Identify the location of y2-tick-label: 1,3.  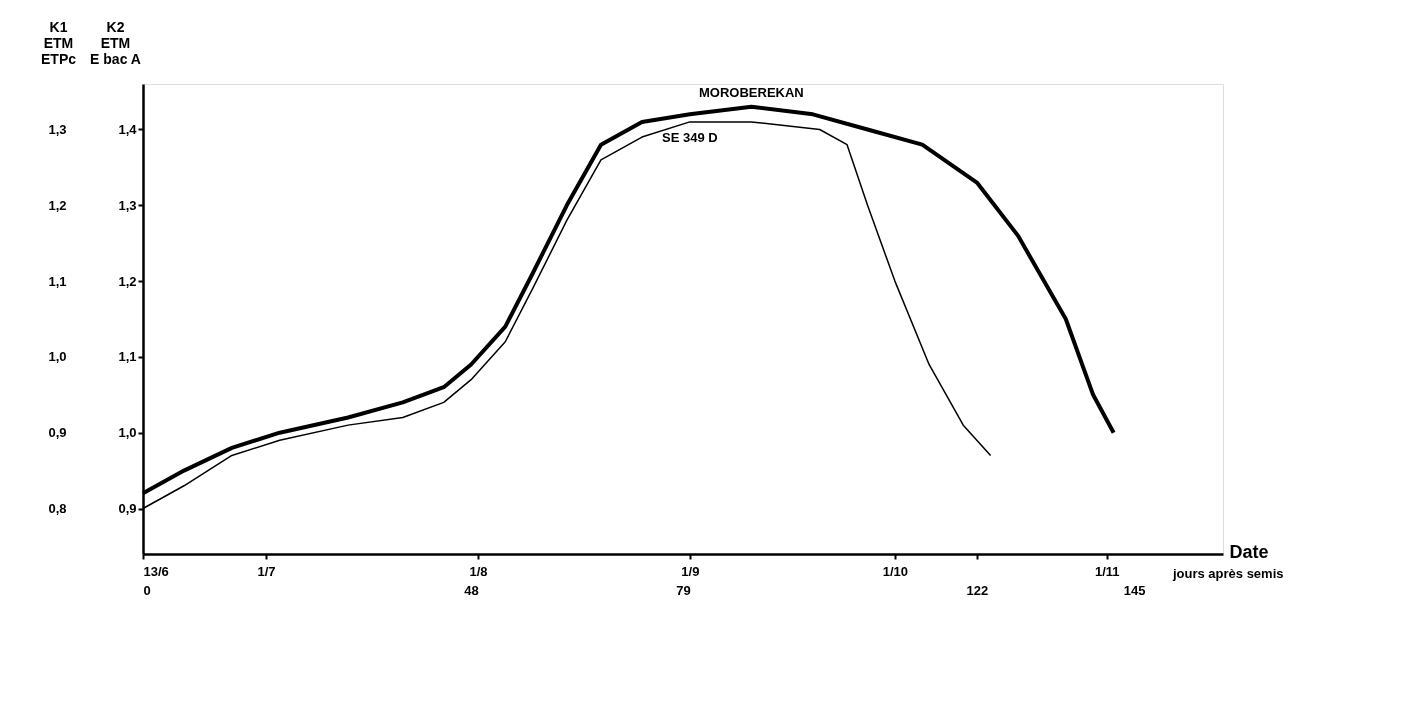
(57, 129).